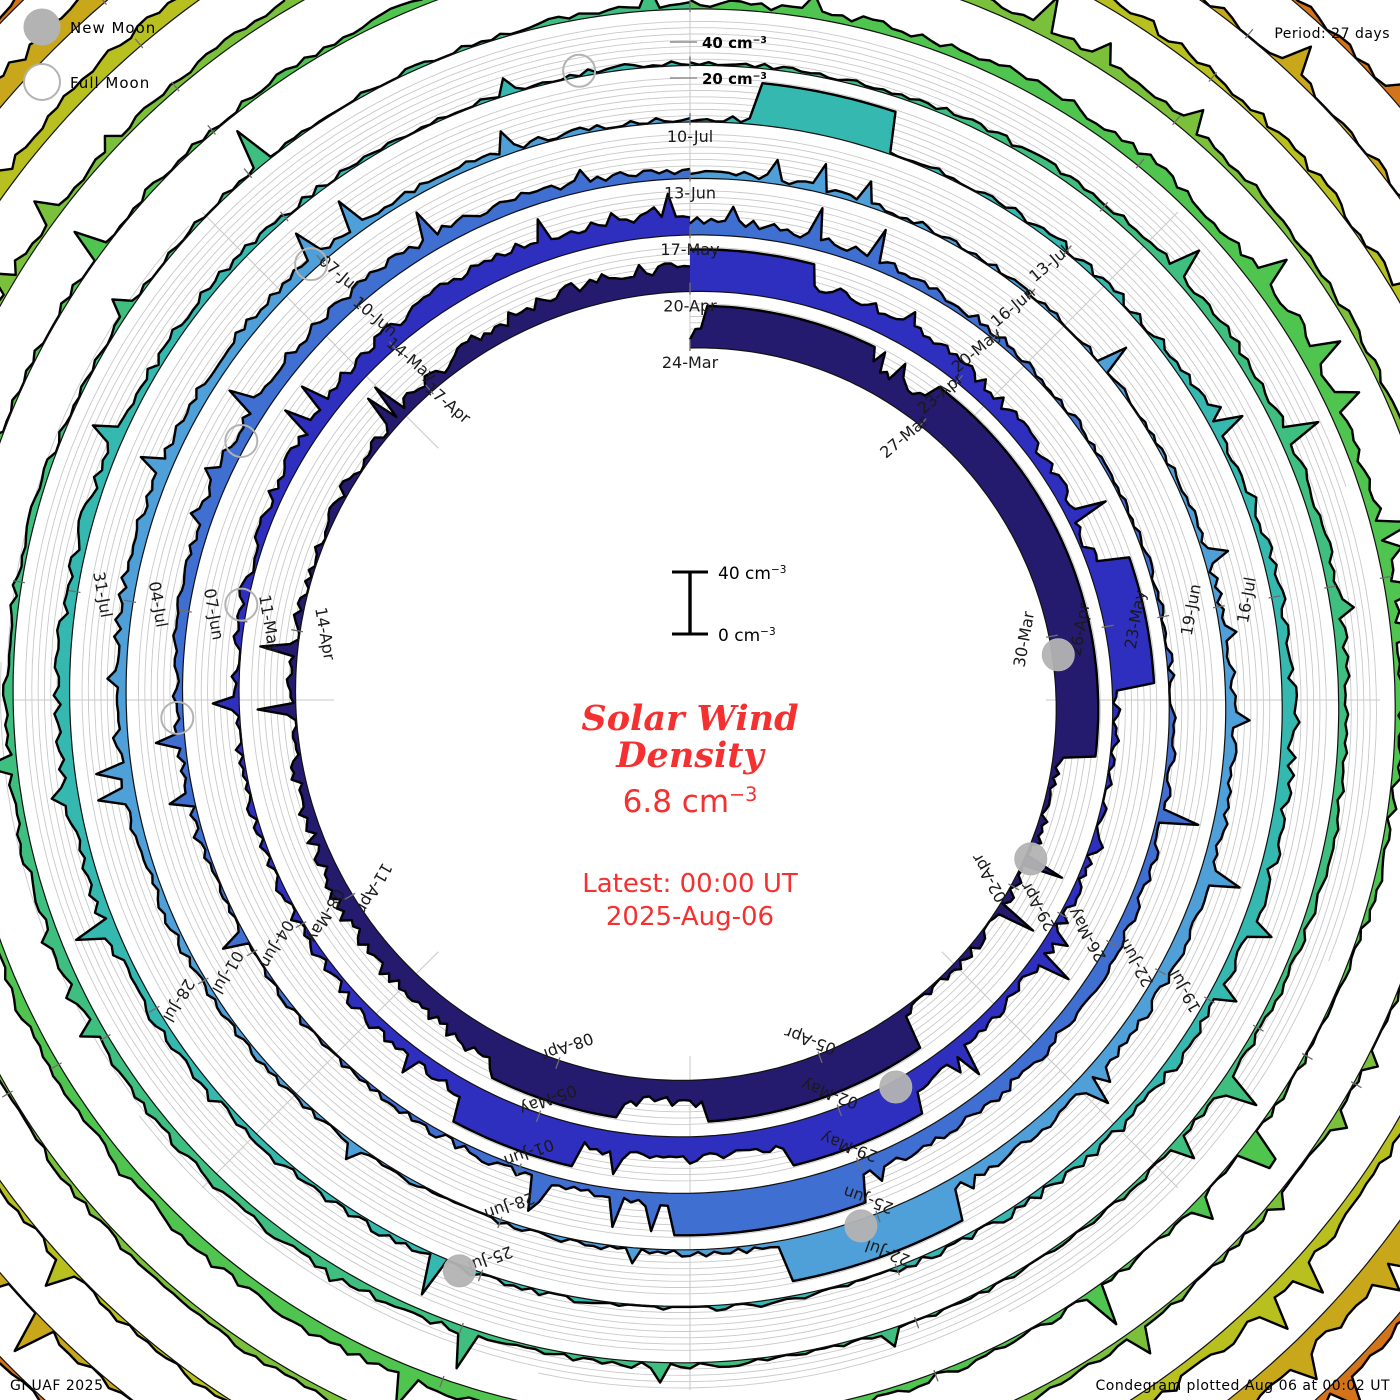  What do you see at coordinates (689, 249) in the screenshot?
I see `date-label-text: 17-May` at bounding box center [689, 249].